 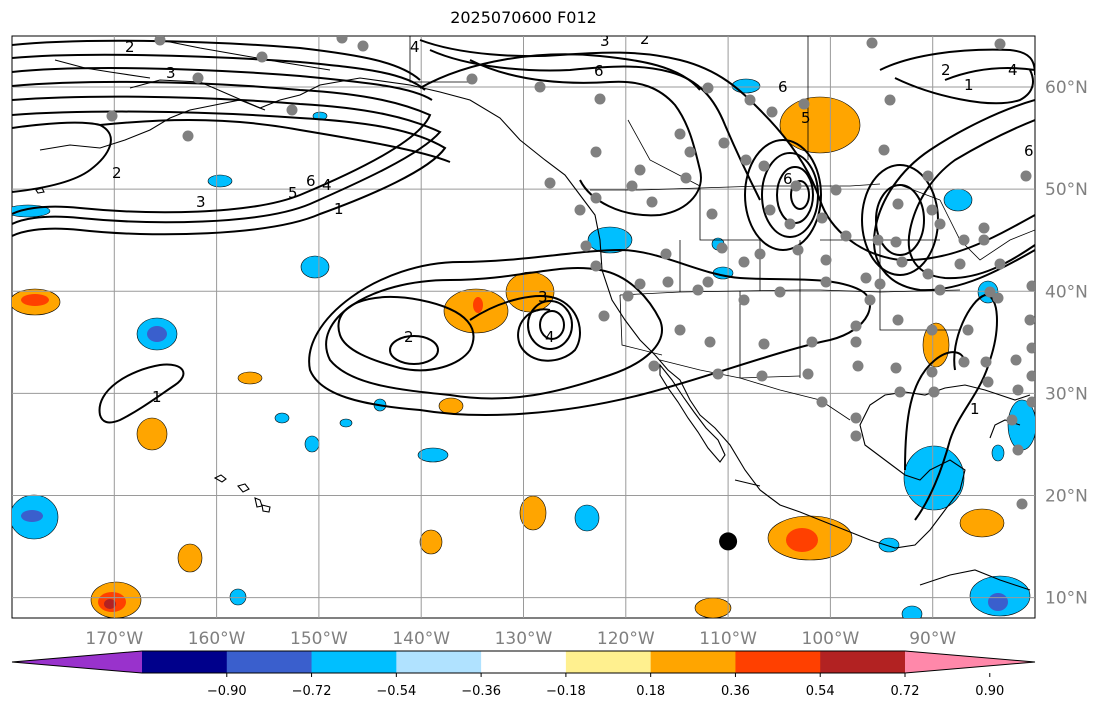 What do you see at coordinates (1066, 343) in the screenshot?
I see `latitude-axis: 10°N 20°N 30°N 40°N 50°N 60°N` at bounding box center [1066, 343].